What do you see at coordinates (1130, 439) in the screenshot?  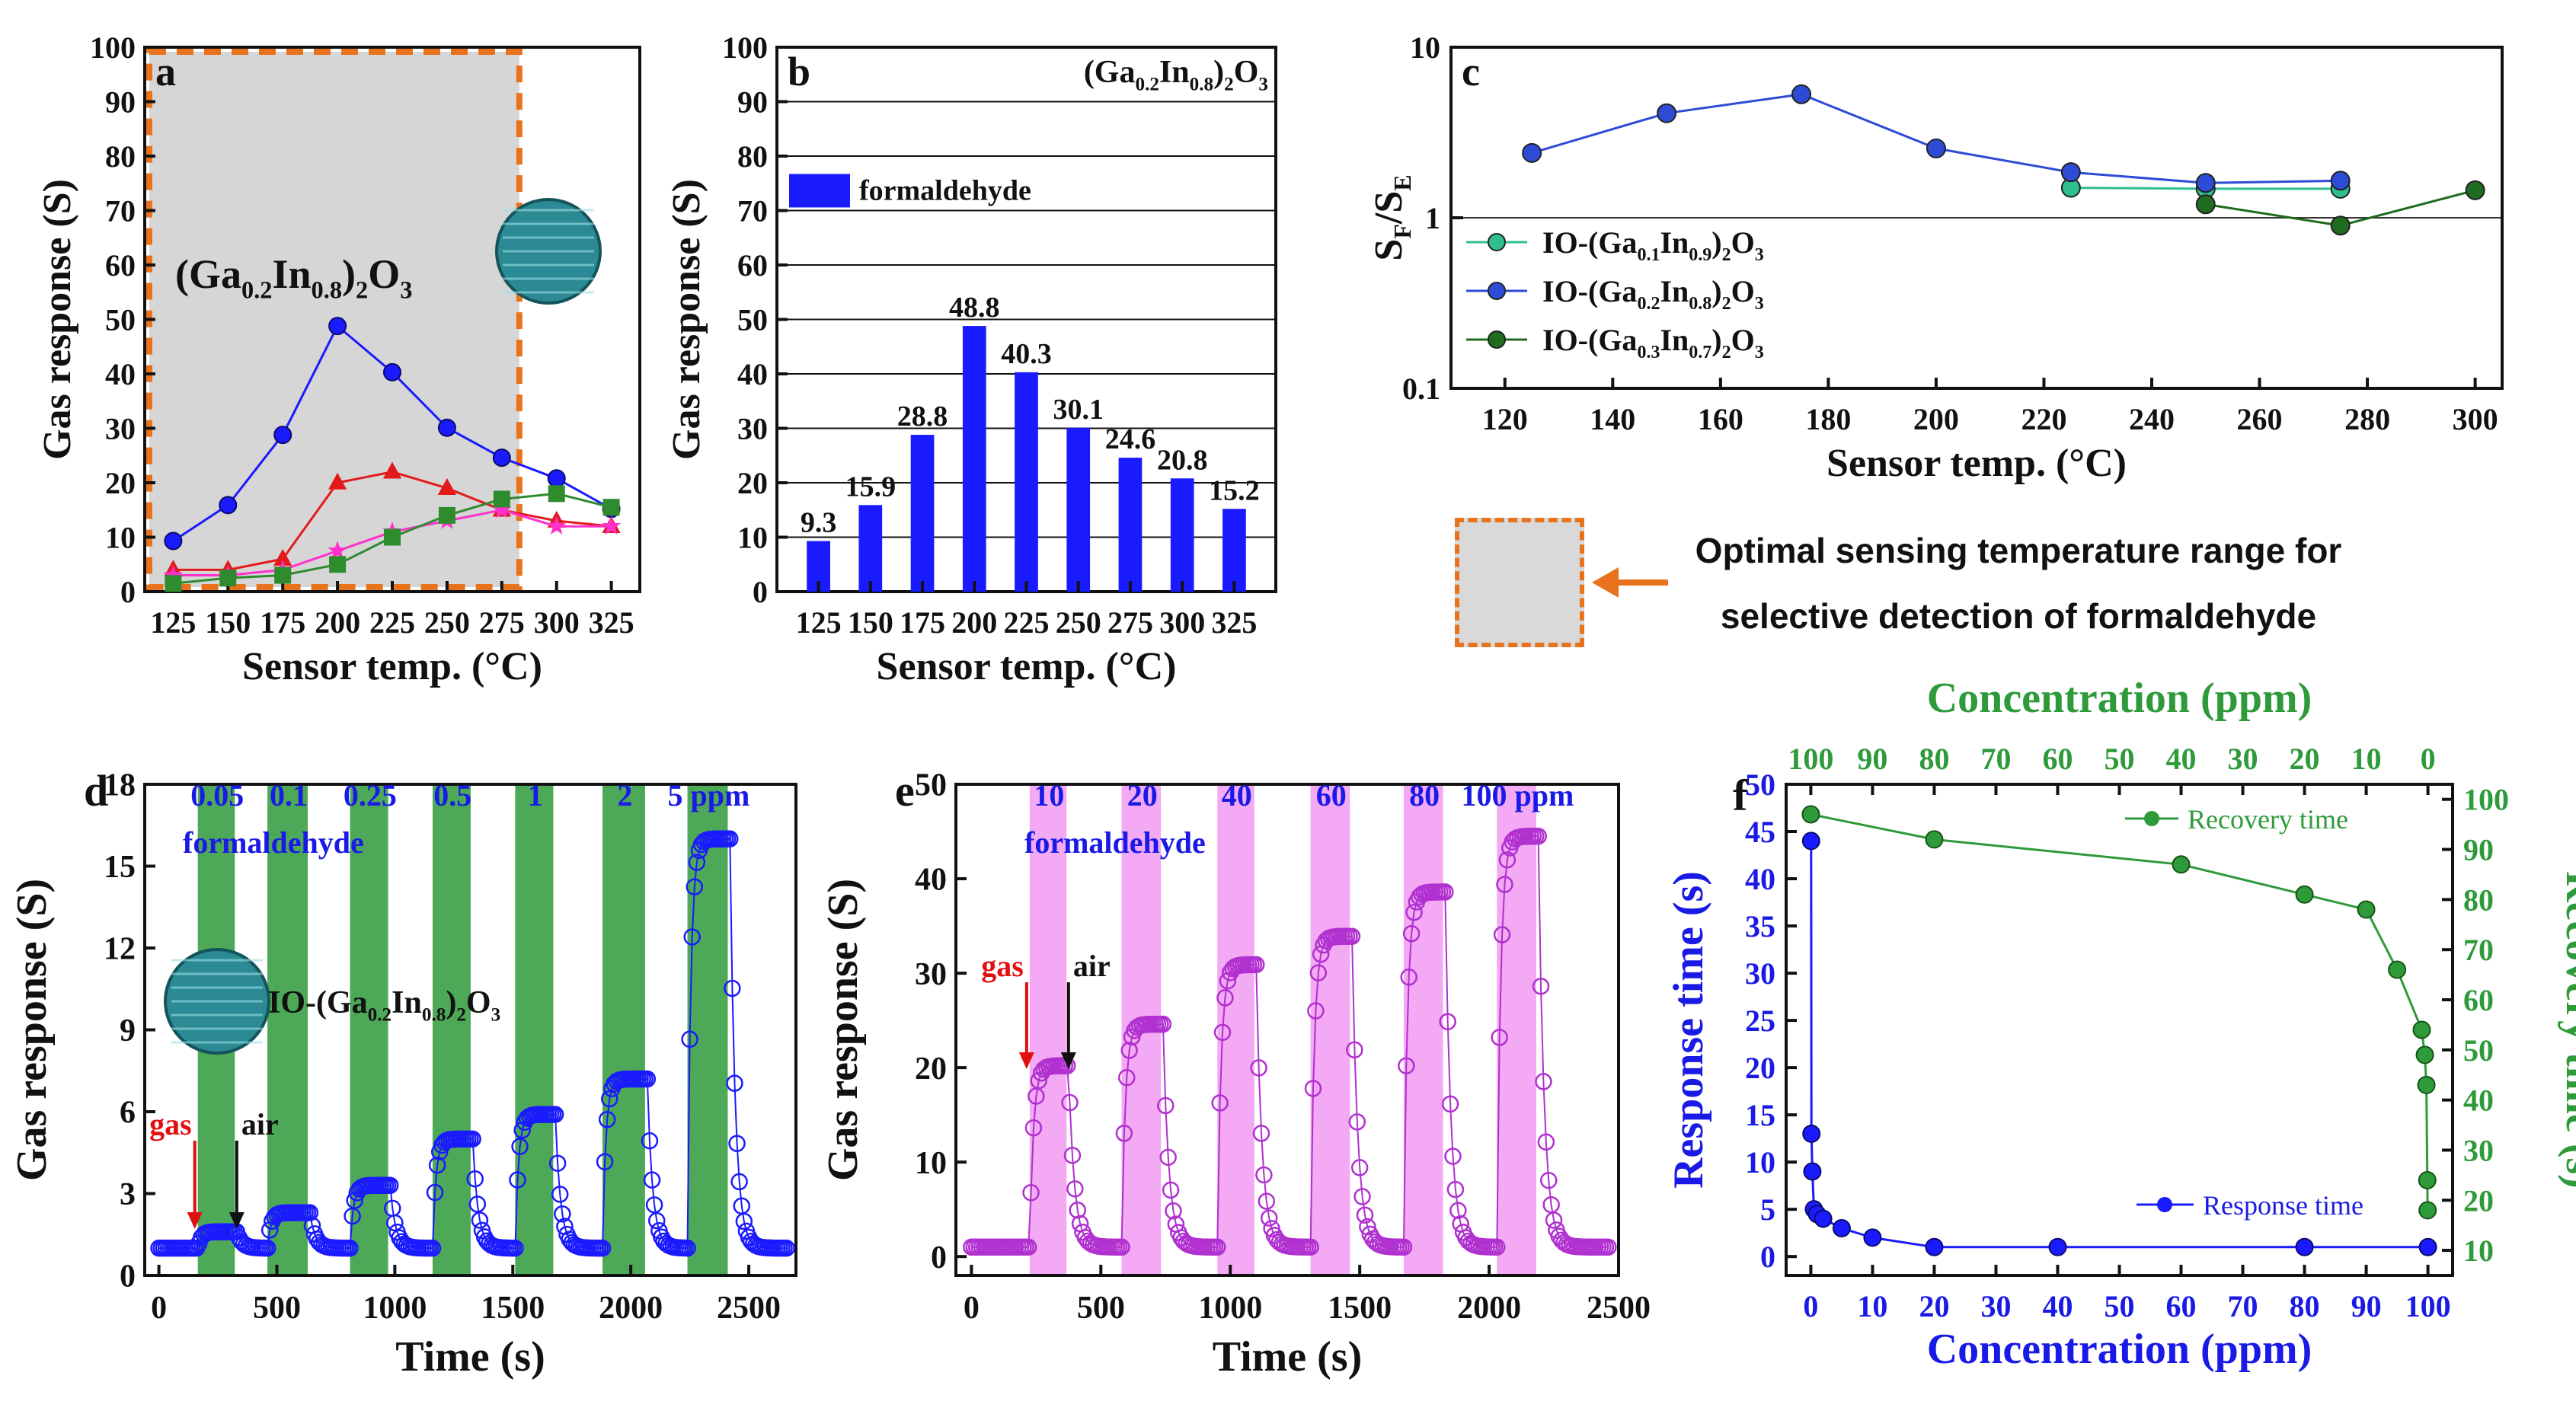 I see `bar-value-label: 24.6` at bounding box center [1130, 439].